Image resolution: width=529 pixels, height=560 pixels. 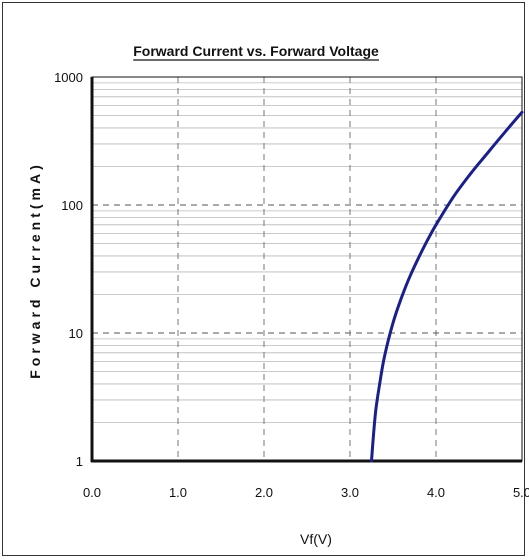 I want to click on x-tick-label: 3.0, so click(x=350, y=492).